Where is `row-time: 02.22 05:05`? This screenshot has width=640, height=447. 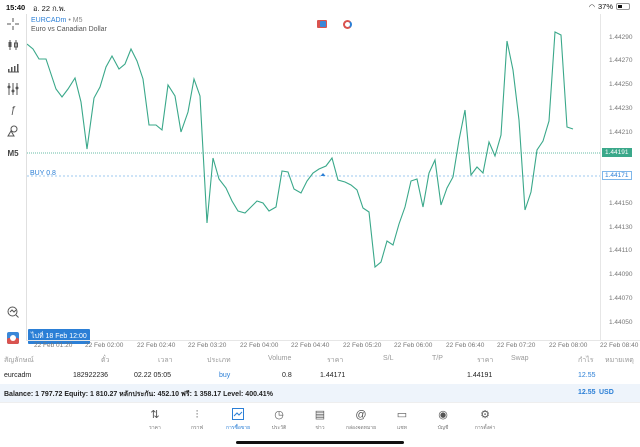 row-time: 02.22 05:05 is located at coordinates (152, 375).